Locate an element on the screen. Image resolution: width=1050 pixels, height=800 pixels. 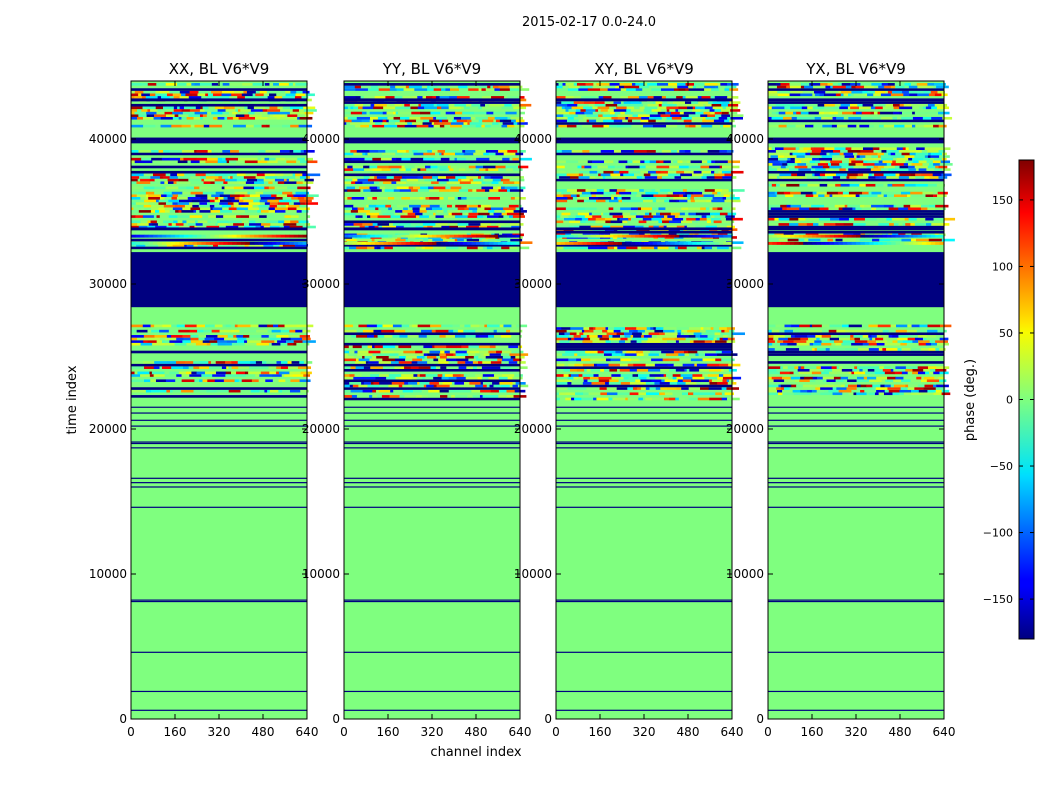
x-tick-label: 160 is located at coordinates (175, 732).